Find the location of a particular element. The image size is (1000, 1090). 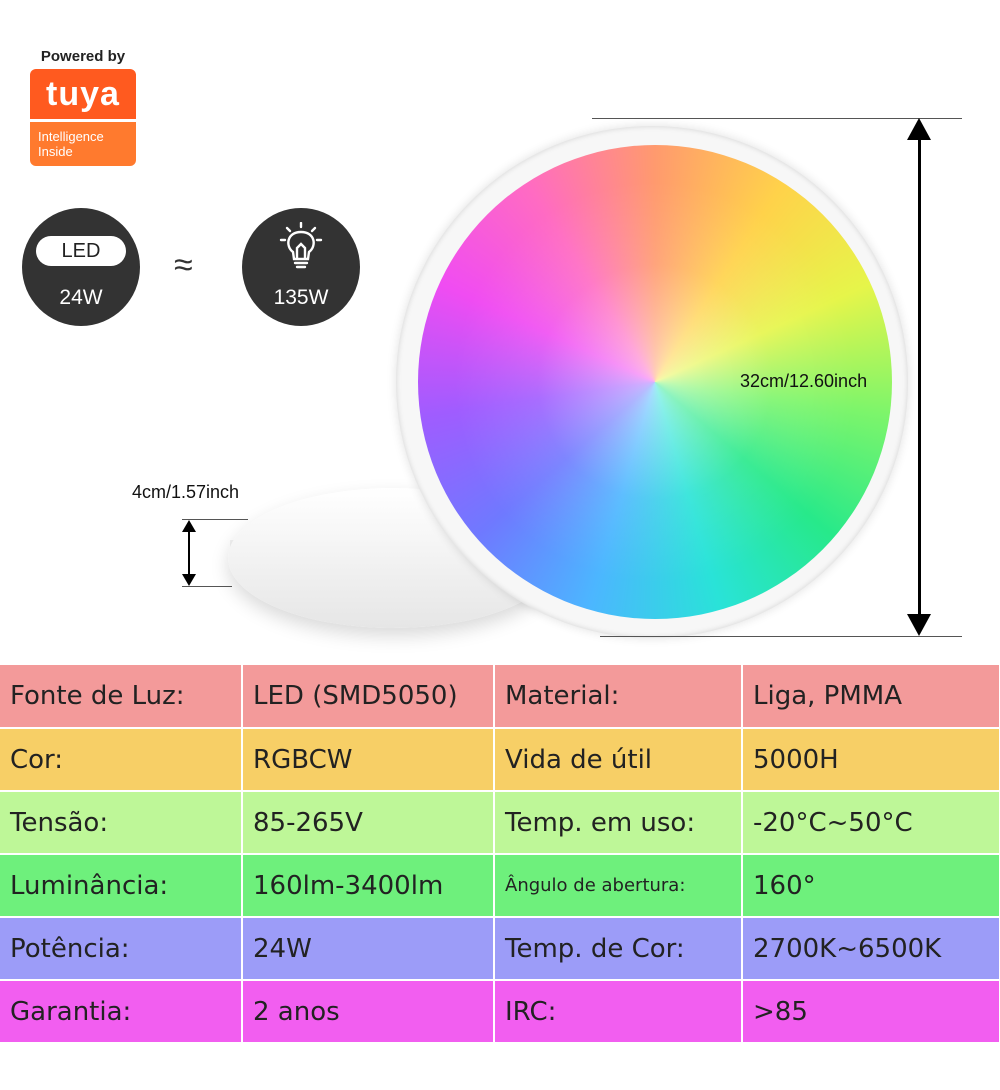

spec-row: Tensão: 85-265V Temp. em uso: -20°C~50°C is located at coordinates (500, 823).